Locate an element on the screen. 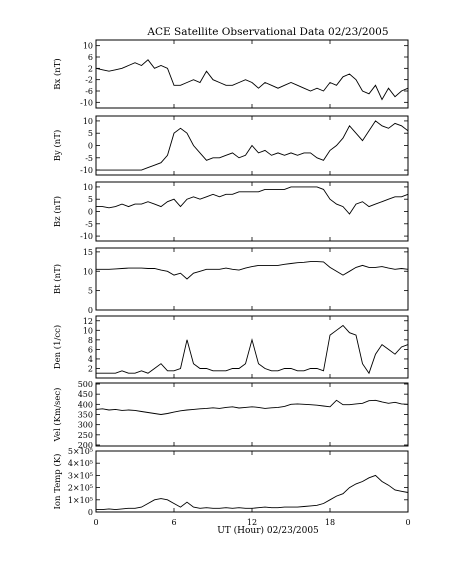 This screenshot has width=453, height=566. y-tick-label: 400 is located at coordinates (85, 404).